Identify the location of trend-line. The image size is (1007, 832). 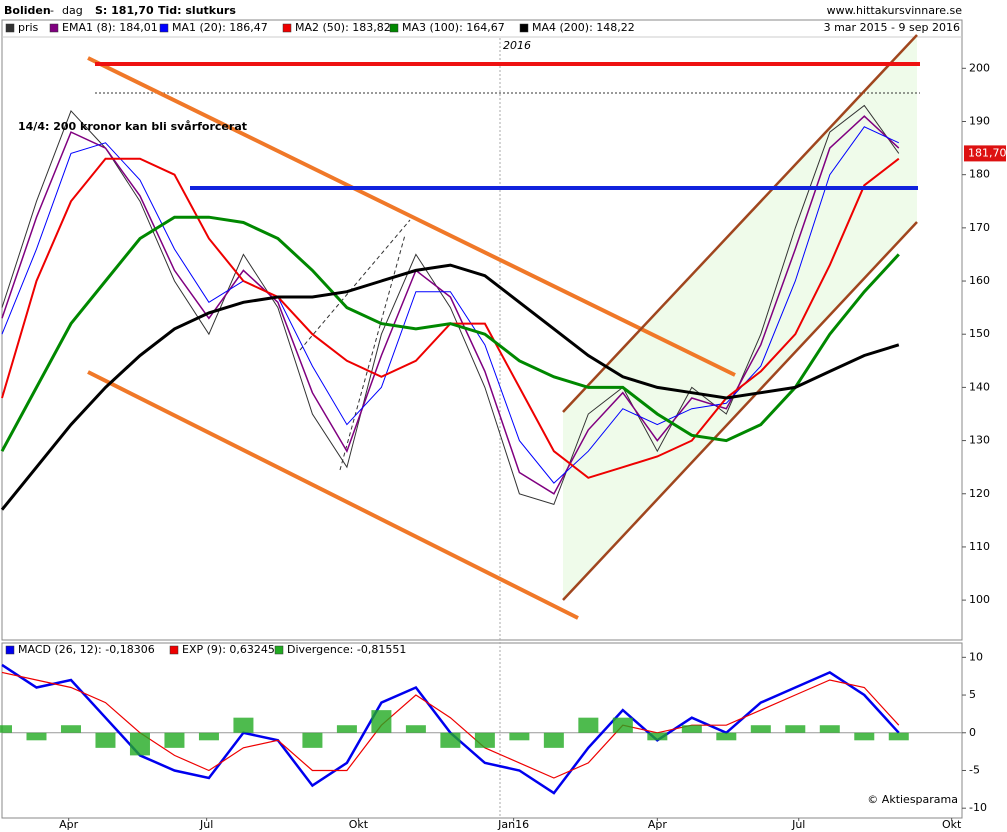
(333, 495).